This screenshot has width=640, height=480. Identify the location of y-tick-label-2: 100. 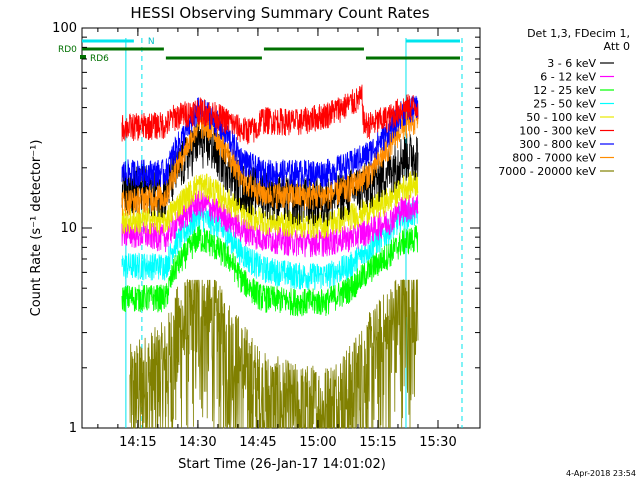
(64, 28).